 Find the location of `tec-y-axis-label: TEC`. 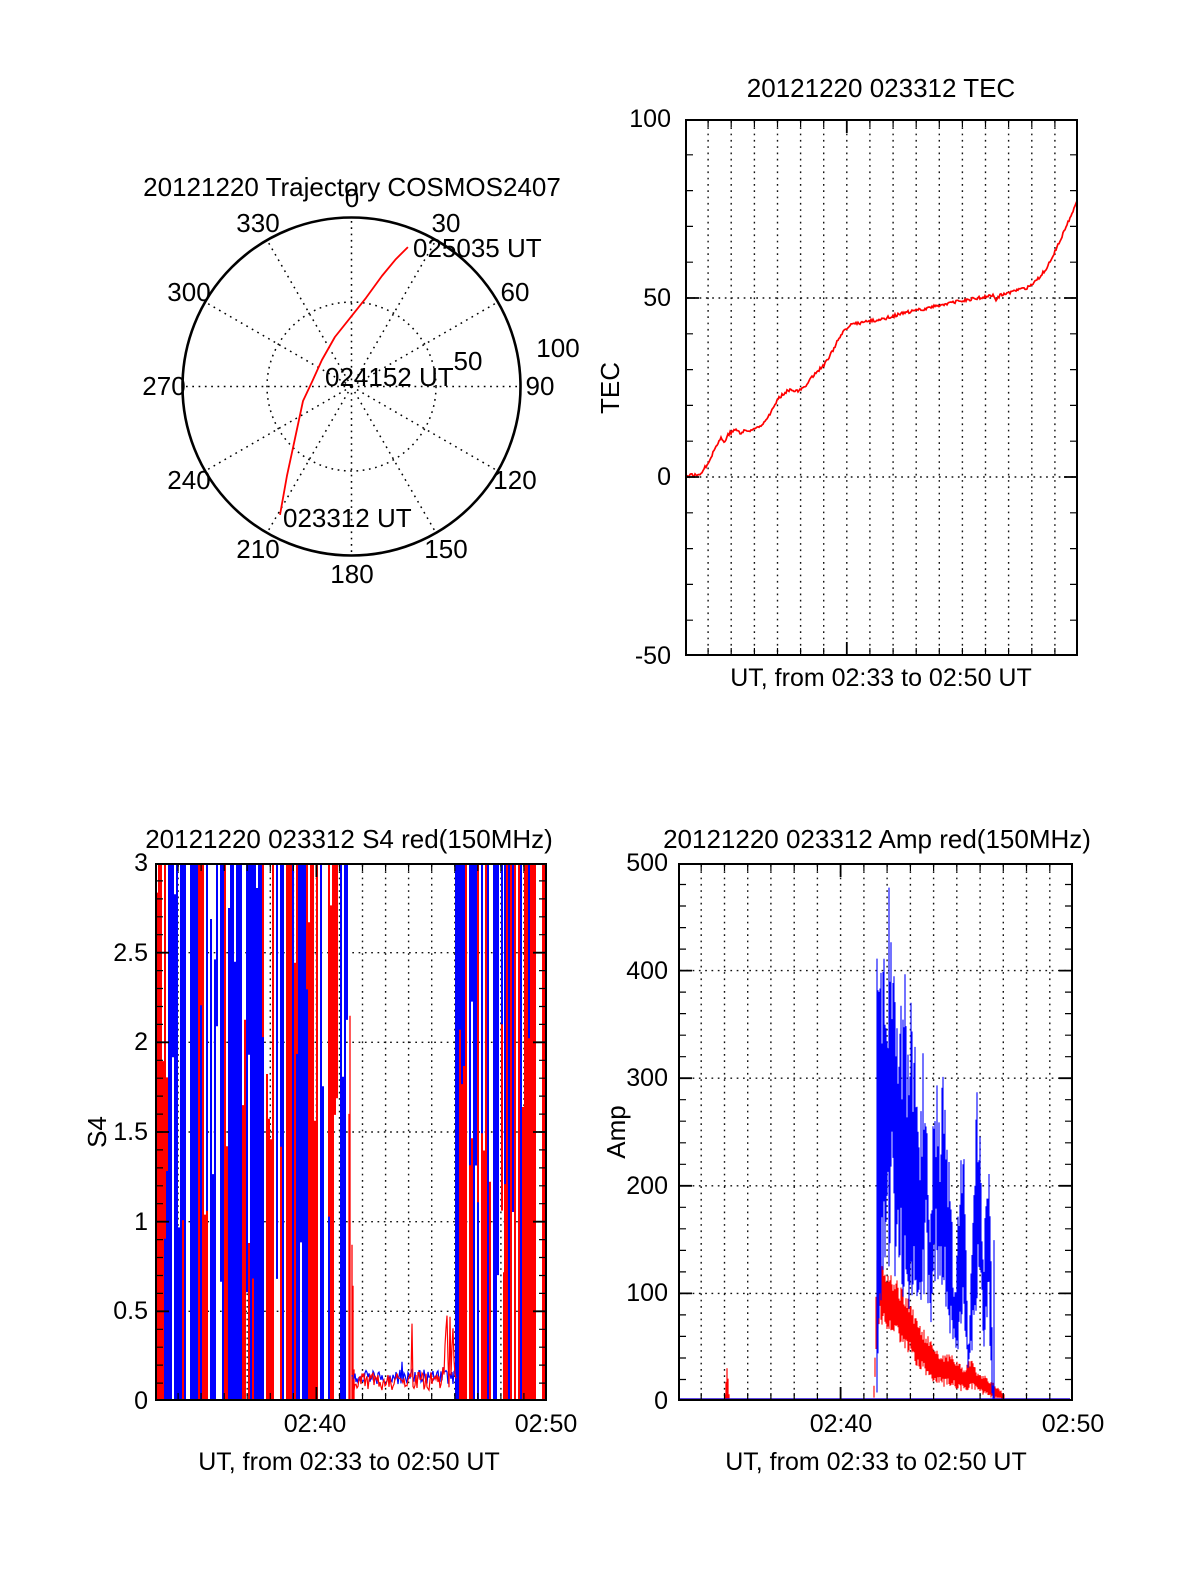

tec-y-axis-label: TEC is located at coordinates (610, 388).